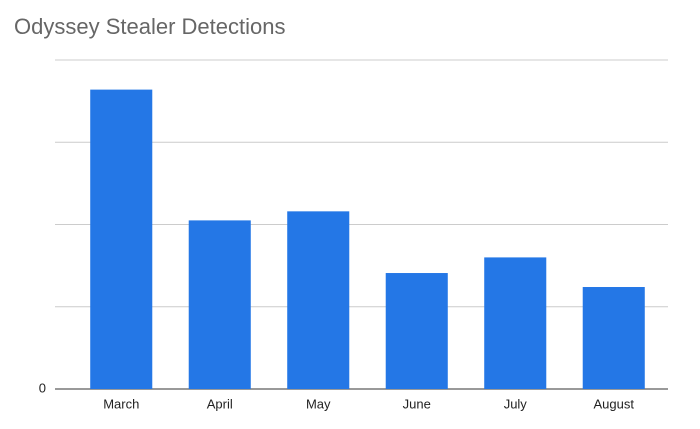 This screenshot has height=429, width=700. I want to click on x-tick-label: March, so click(121, 403).